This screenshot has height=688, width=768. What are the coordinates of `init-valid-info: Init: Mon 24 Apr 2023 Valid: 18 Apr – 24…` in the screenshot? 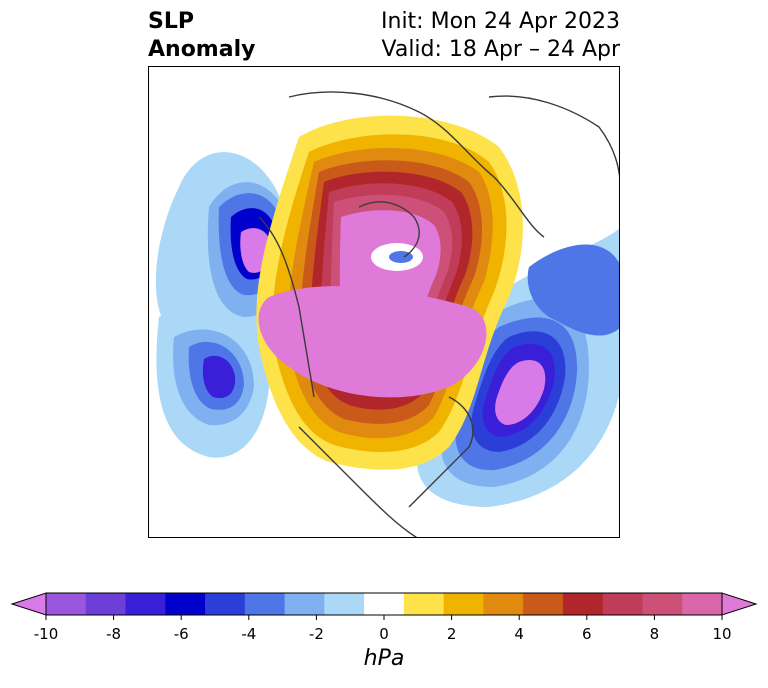 It's located at (500, 36).